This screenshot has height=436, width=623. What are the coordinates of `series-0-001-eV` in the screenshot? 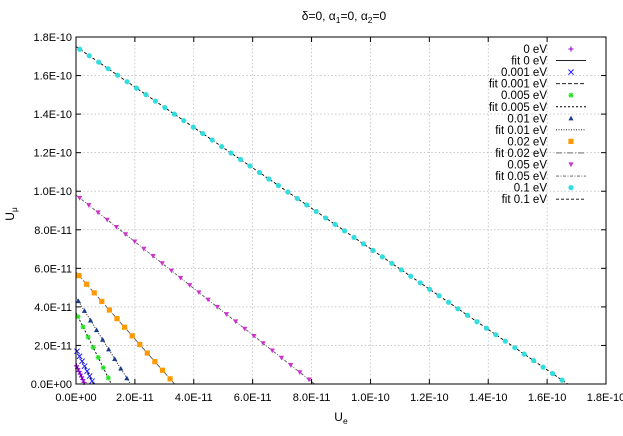 It's located at (85, 366).